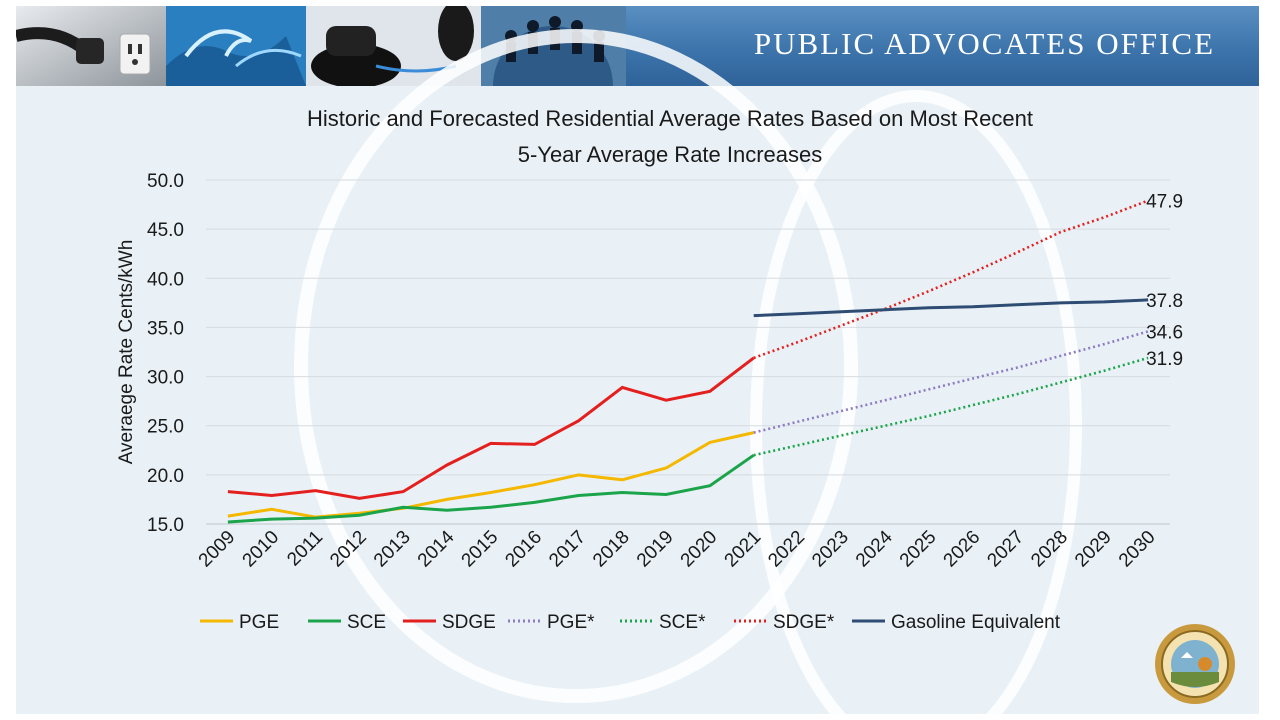  I want to click on x-tick-label: 2022, so click(786, 549).